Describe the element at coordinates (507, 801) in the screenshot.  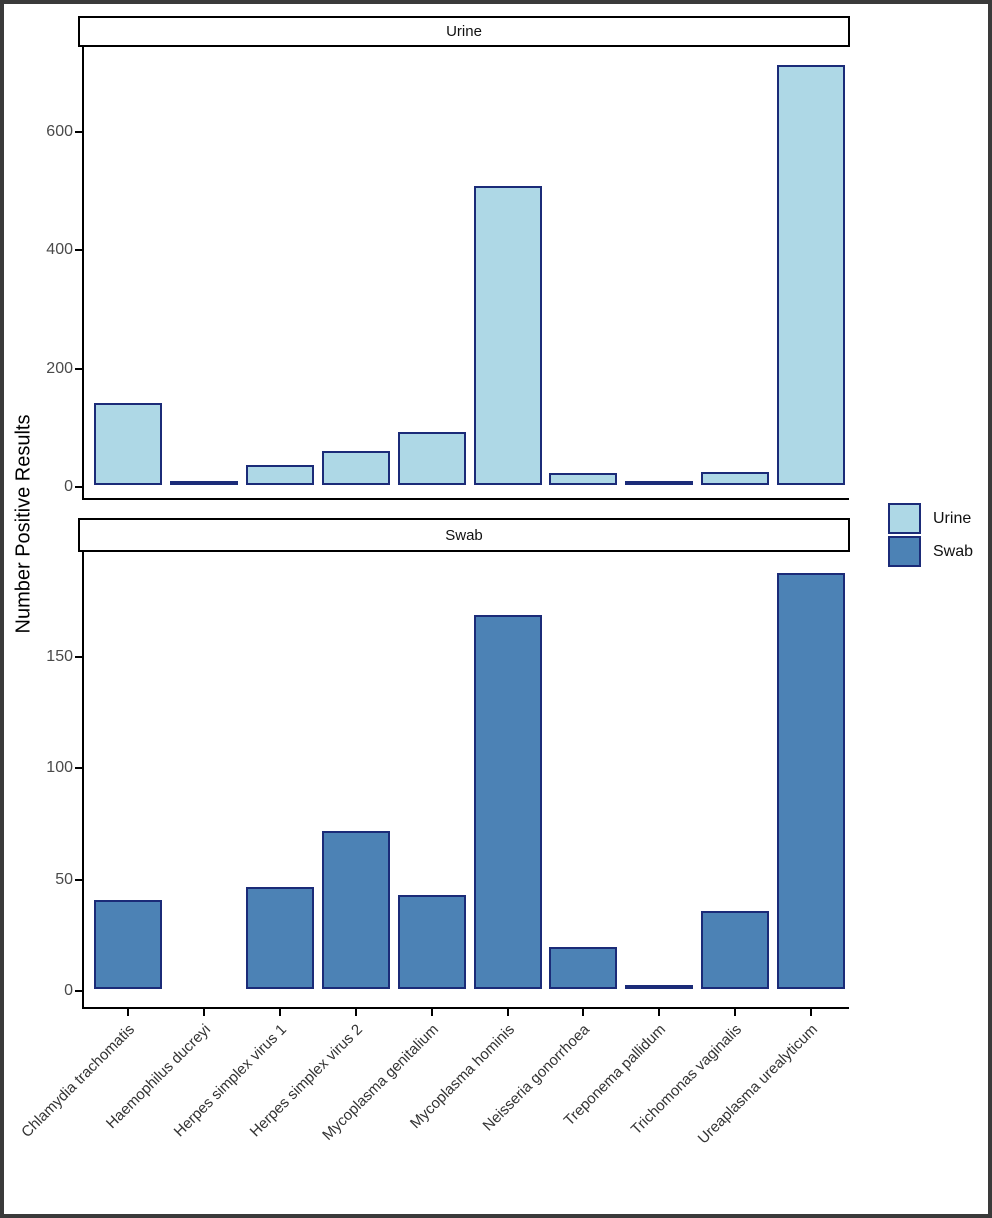
I see `bar-swab-mycoplasma-hominis` at that location.